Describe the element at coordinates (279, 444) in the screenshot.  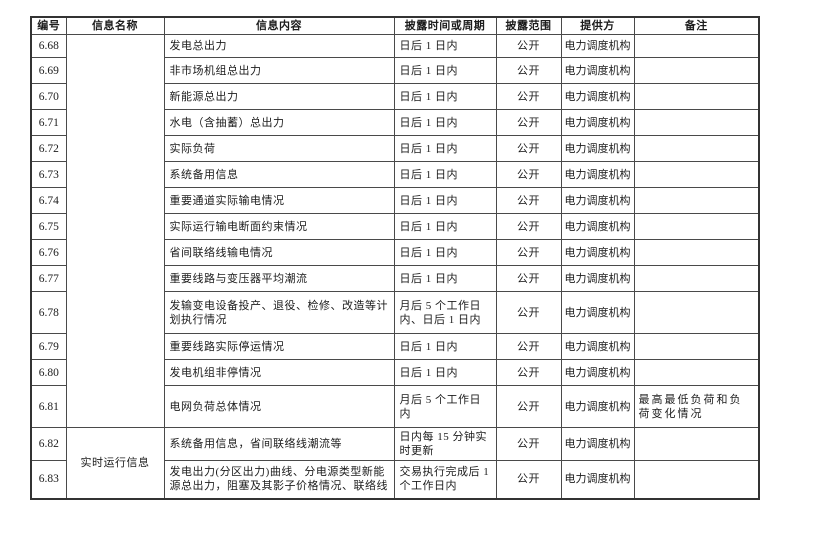
I see `cell-info-content: 系统备用信息，省间联络线潮流等` at that location.